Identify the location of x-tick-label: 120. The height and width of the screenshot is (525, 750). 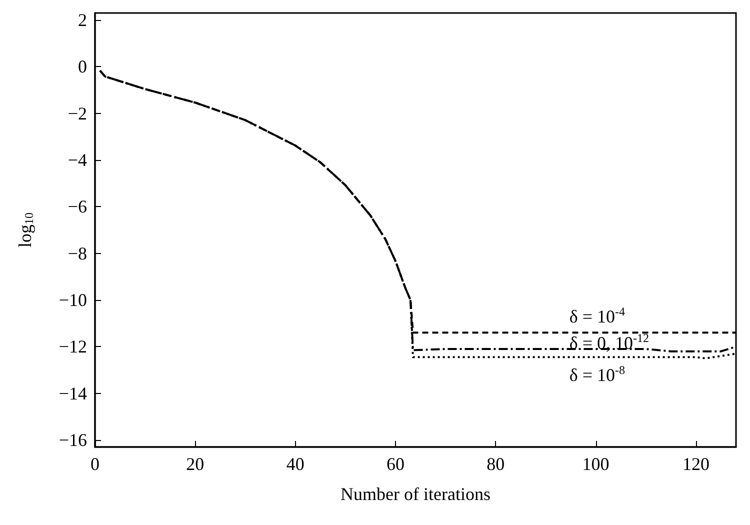
(696, 464).